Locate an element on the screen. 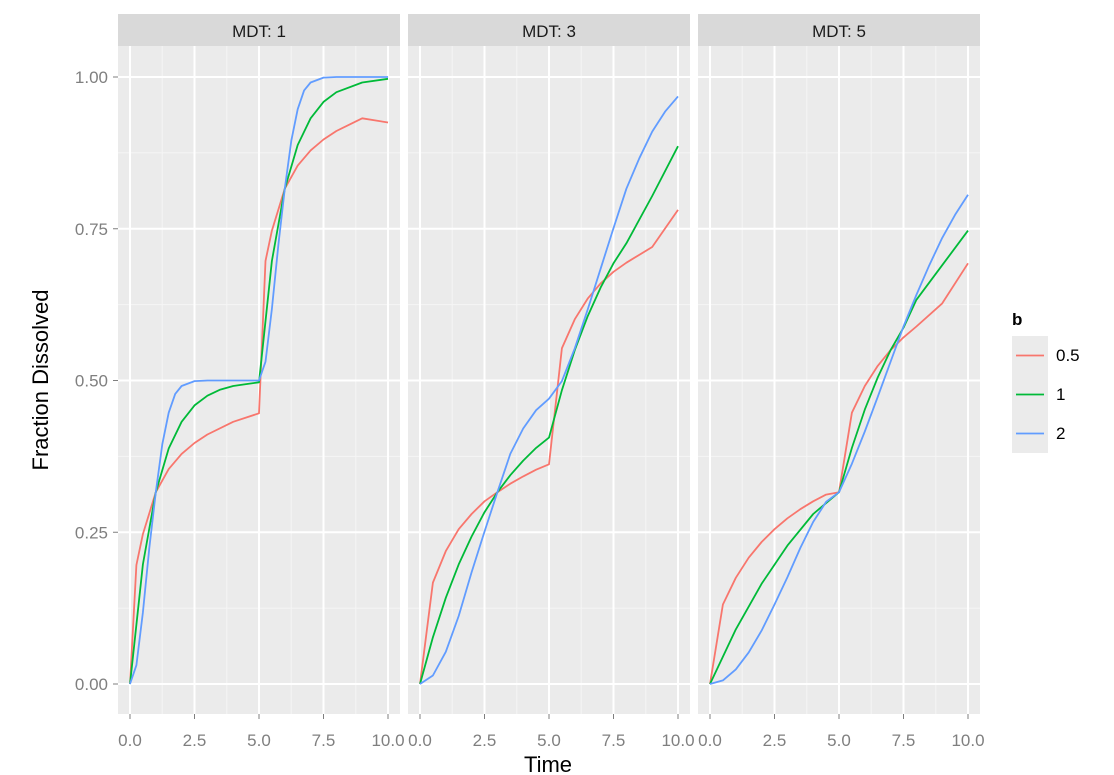 The width and height of the screenshot is (1114, 775). y-tick-label: 0.75 is located at coordinates (91, 229).